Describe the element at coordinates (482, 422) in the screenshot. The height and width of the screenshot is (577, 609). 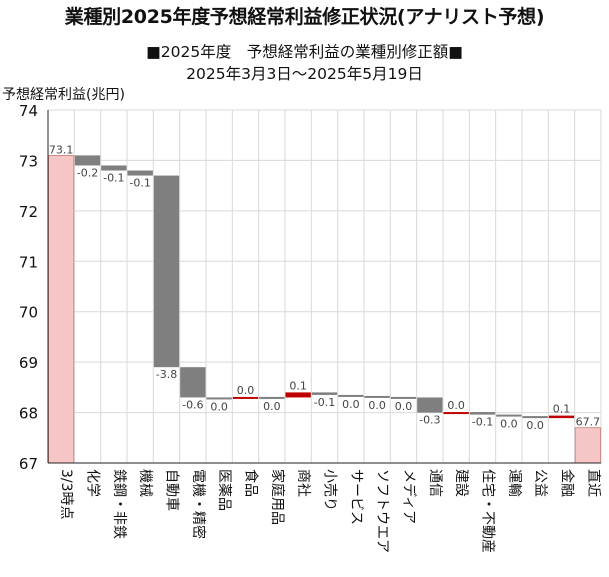
I see `data-label-住宅・不動産: -0.1` at that location.